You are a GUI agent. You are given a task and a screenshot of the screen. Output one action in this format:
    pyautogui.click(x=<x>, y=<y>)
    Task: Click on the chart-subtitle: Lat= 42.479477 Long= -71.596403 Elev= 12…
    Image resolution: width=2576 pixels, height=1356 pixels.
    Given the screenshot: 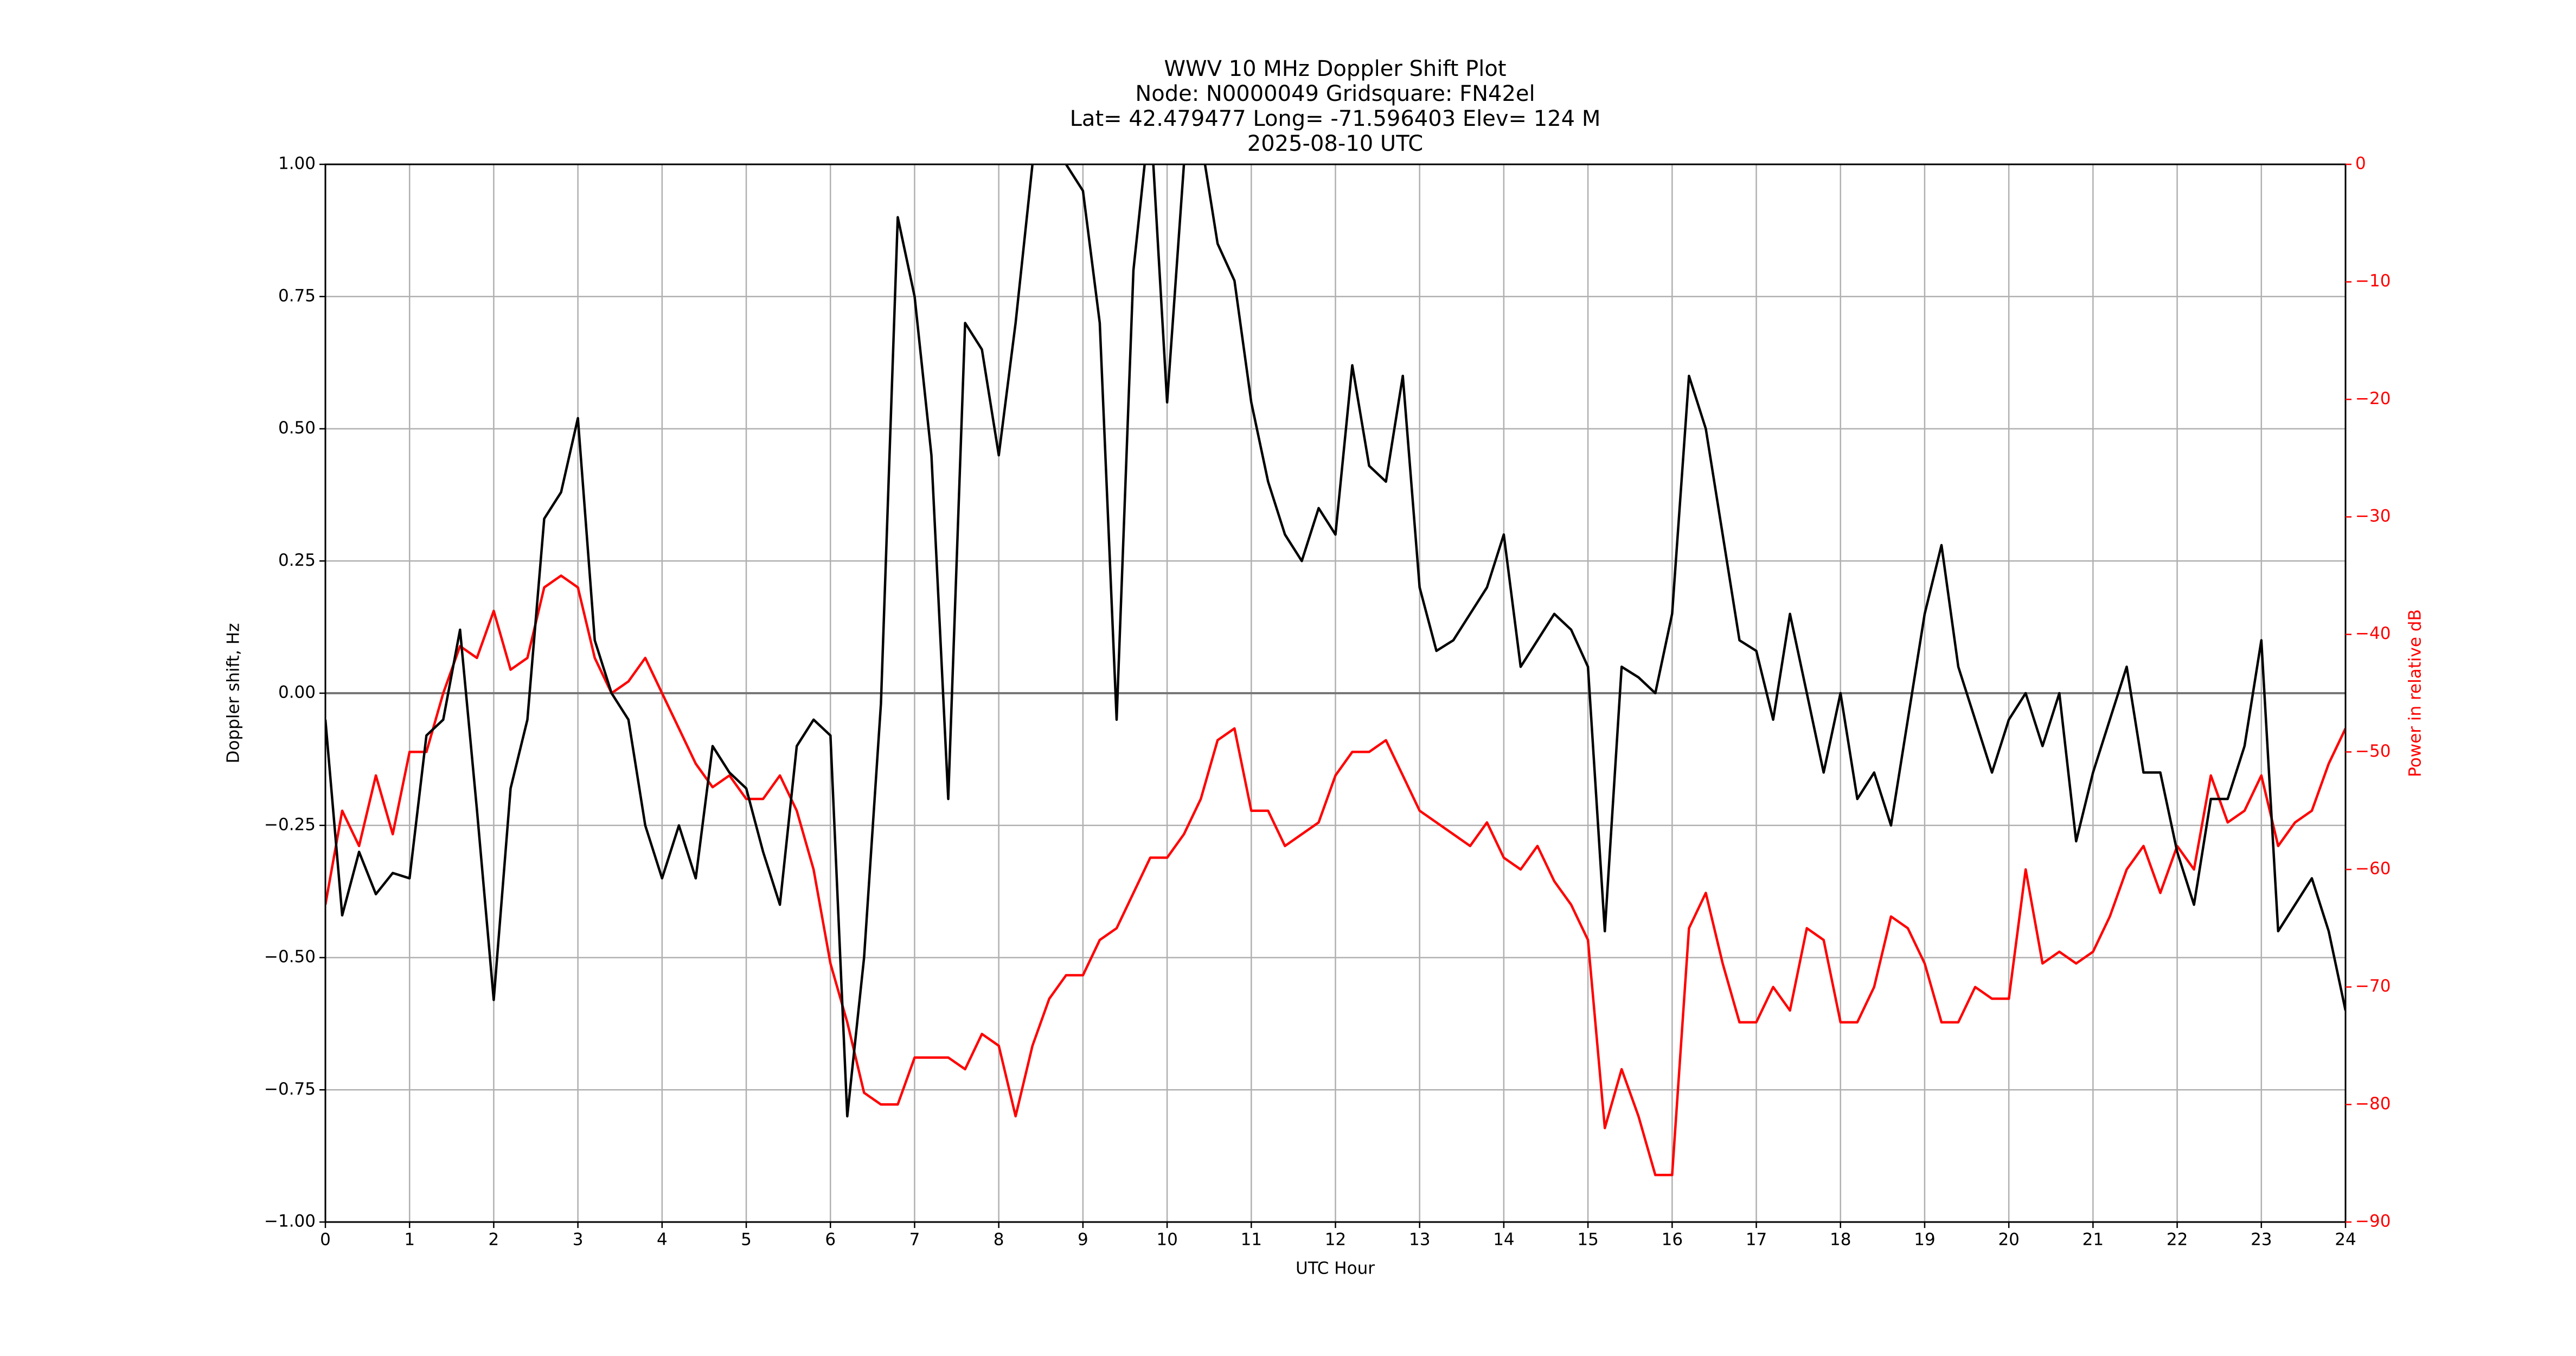 What is the action you would take?
    pyautogui.click(x=1336, y=118)
    